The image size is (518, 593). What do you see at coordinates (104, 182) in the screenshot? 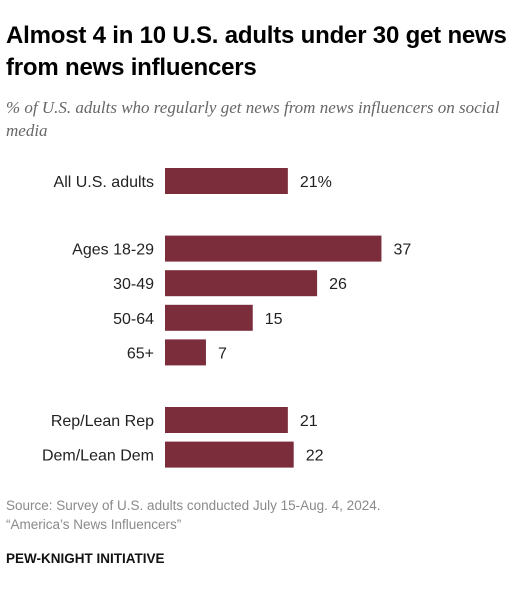
I see `category-label: All U.S. adults` at bounding box center [104, 182].